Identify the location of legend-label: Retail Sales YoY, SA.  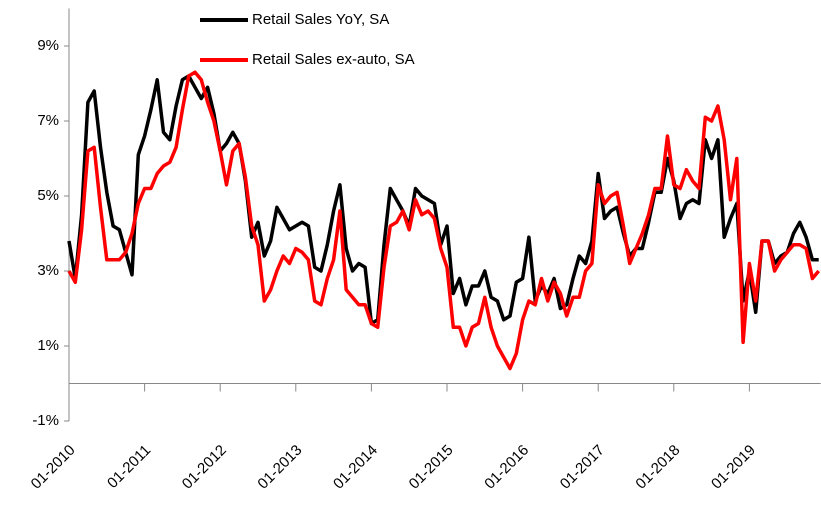
(320, 19).